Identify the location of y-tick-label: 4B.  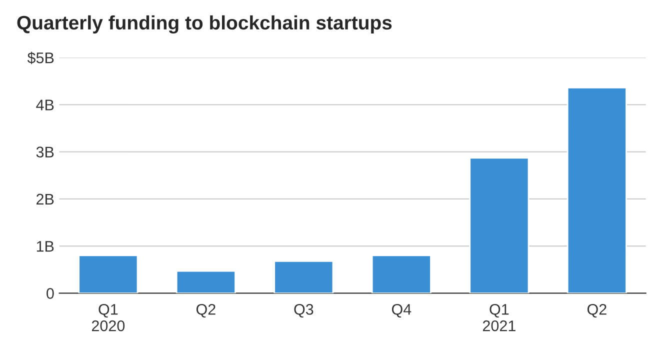
(45, 105).